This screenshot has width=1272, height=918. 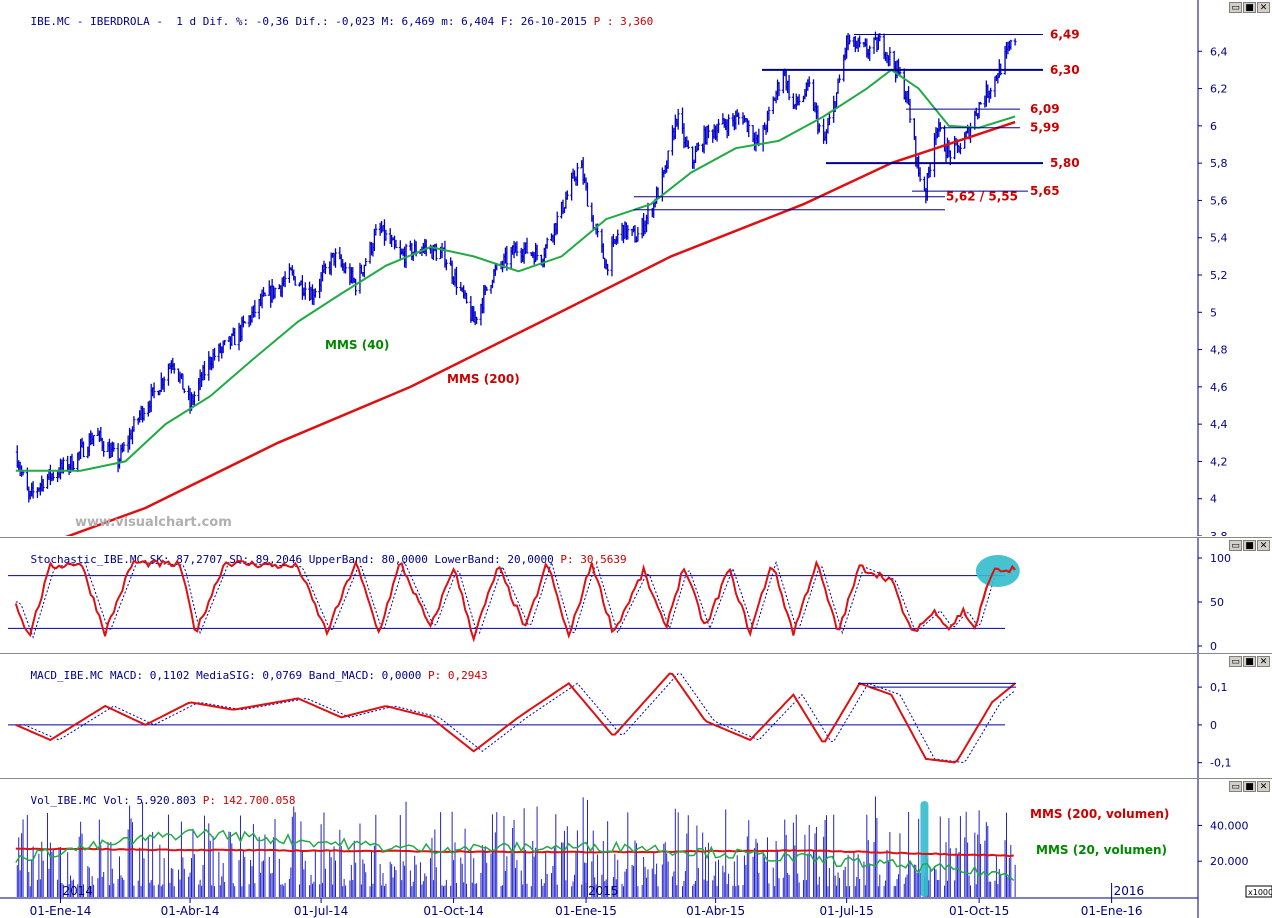 I want to click on y-tick-label: 20.000, so click(x=1229, y=861).